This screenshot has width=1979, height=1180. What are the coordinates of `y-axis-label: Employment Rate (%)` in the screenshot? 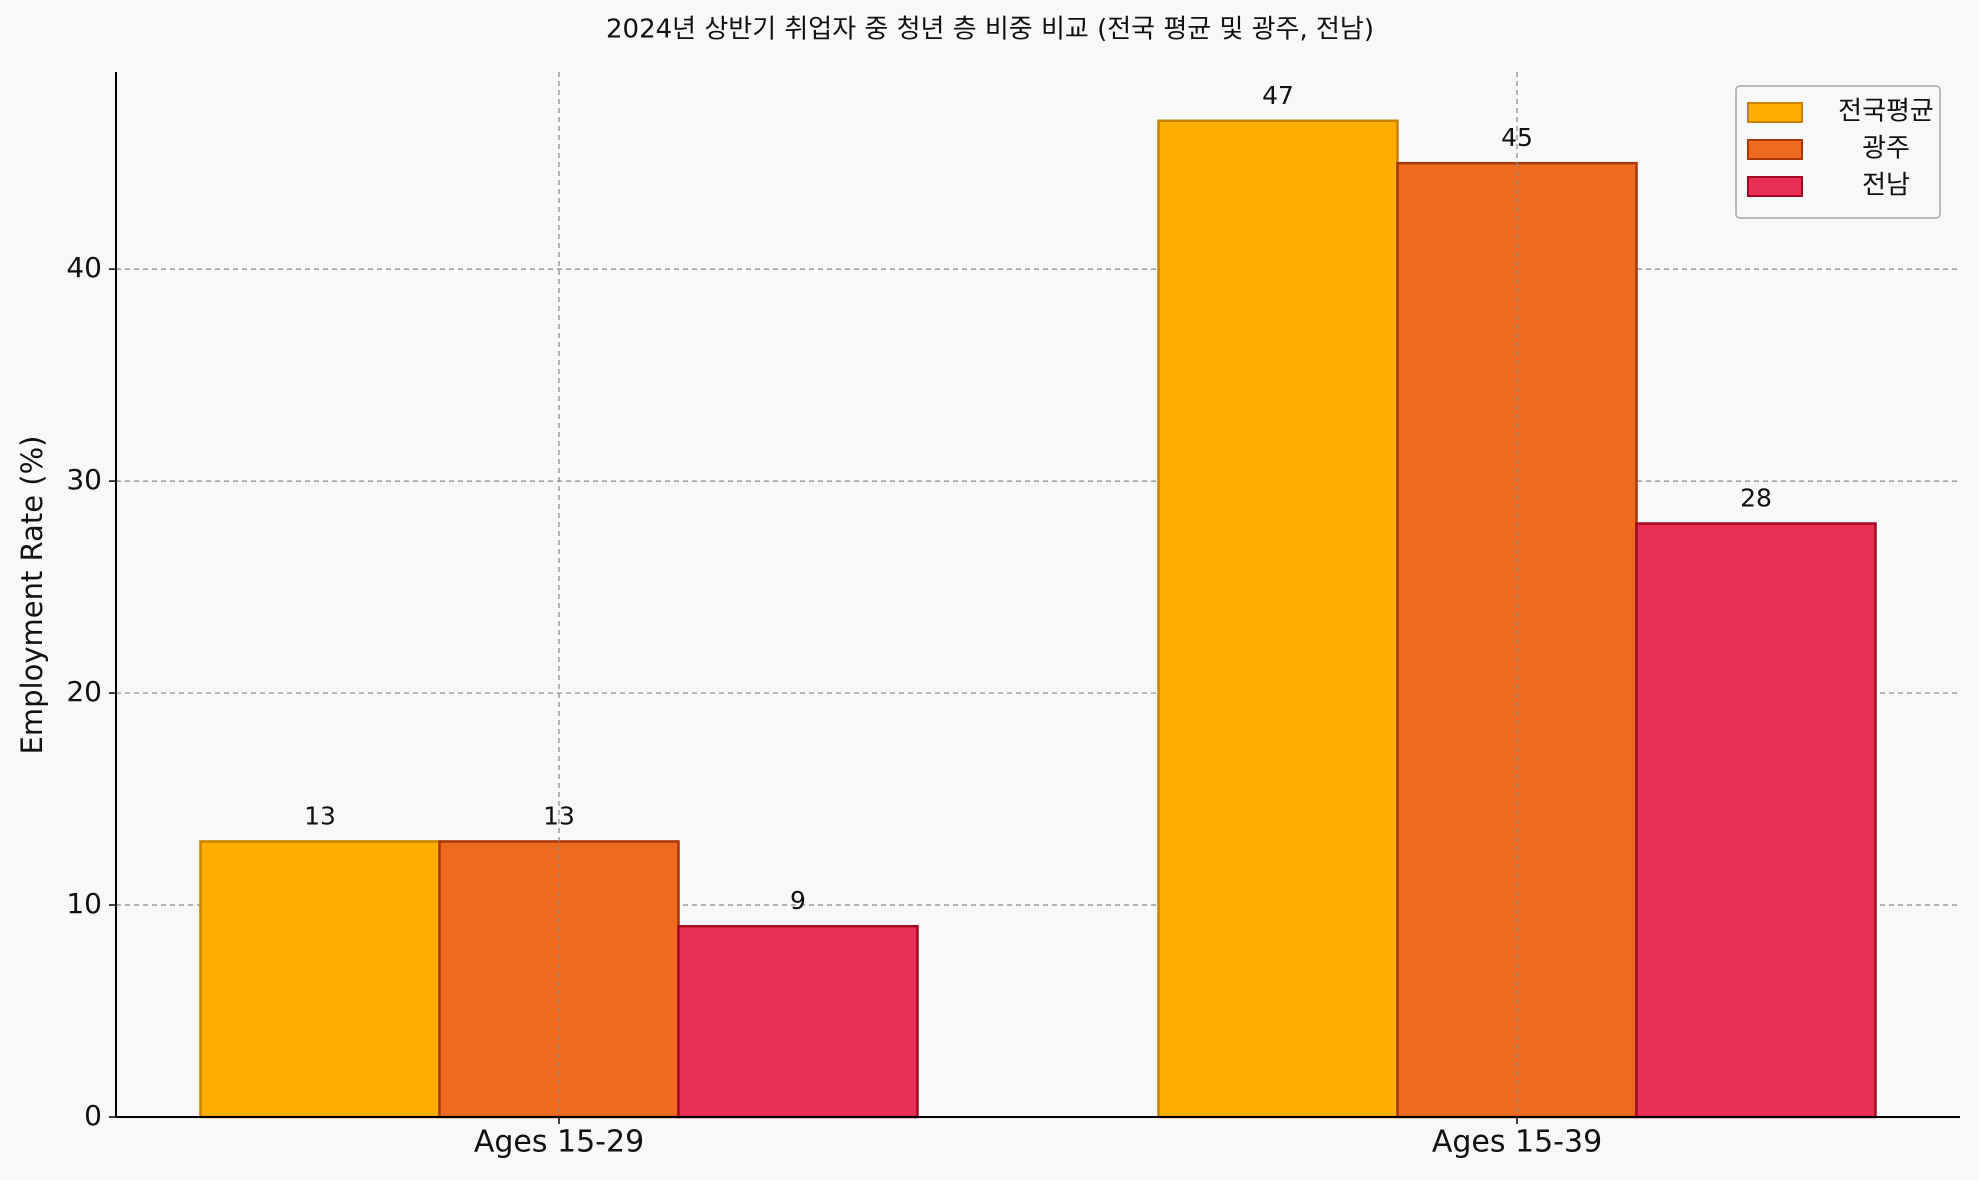 It's located at (32, 595).